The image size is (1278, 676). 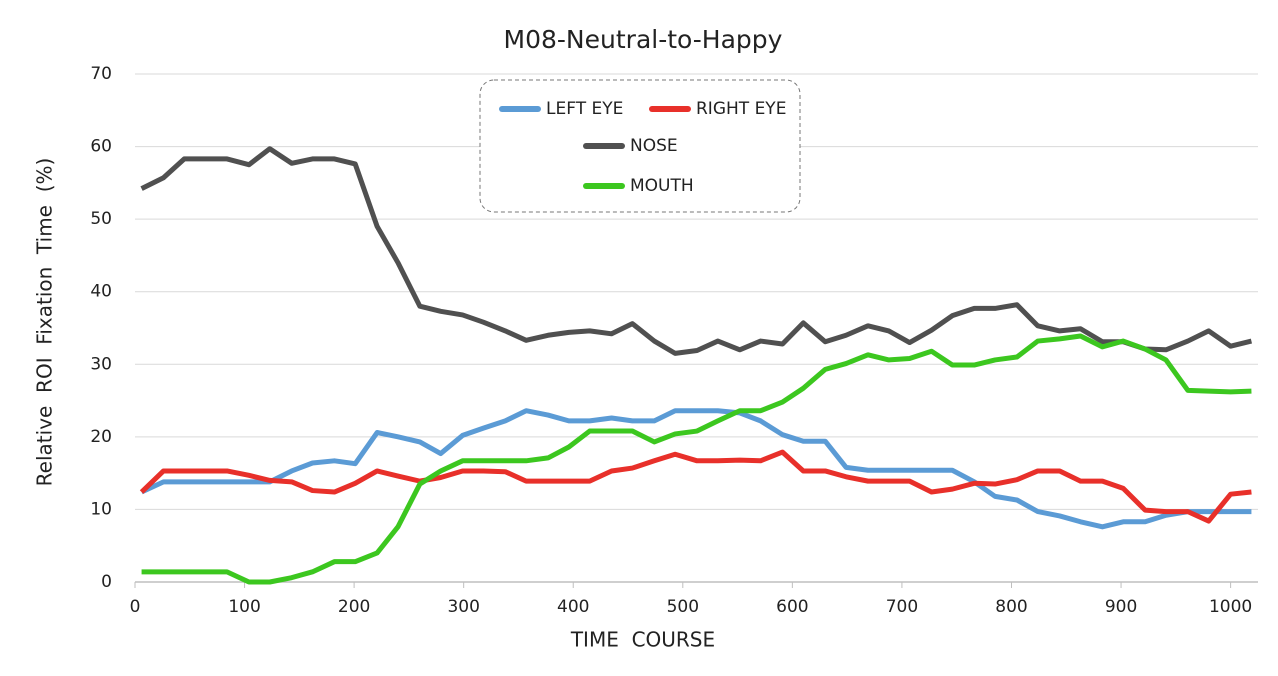 What do you see at coordinates (101, 219) in the screenshot?
I see `y-tick-label: 50` at bounding box center [101, 219].